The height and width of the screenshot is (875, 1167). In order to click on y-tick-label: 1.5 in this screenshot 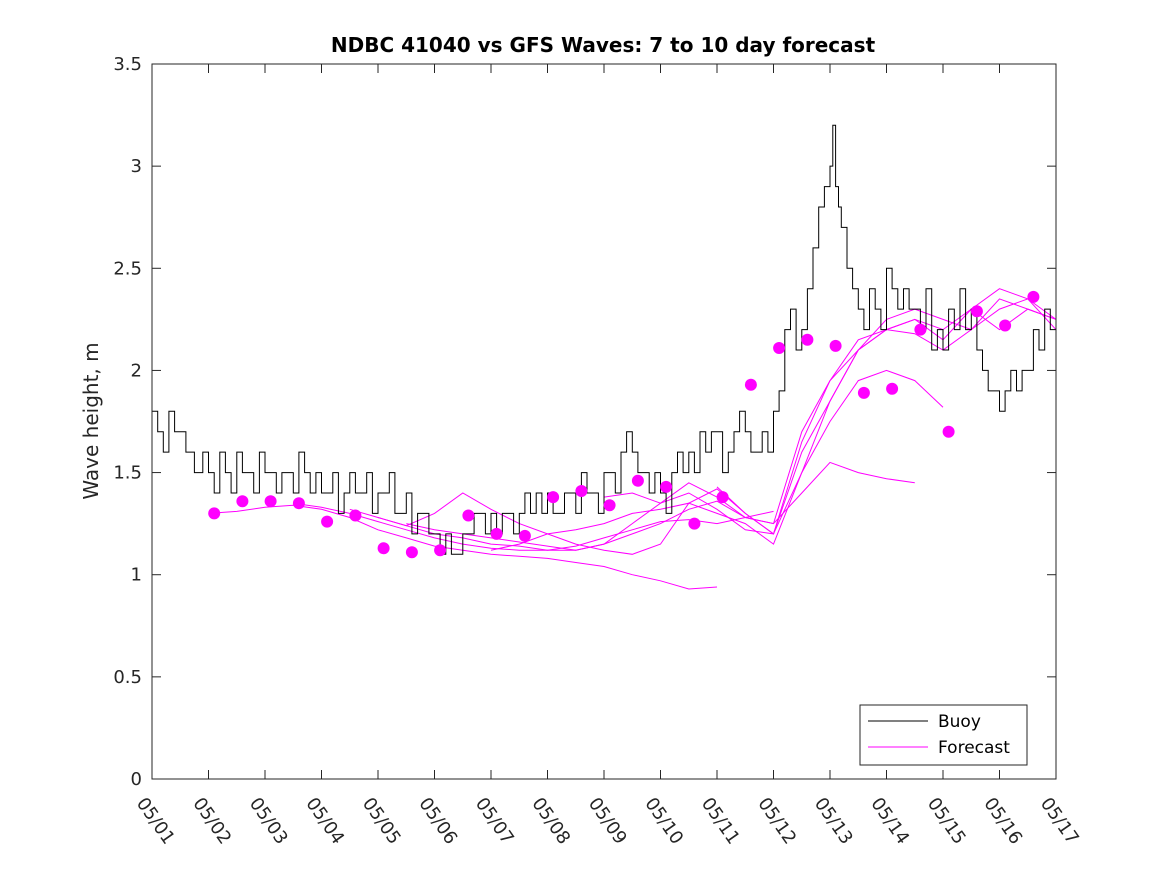, I will do `click(127, 473)`.